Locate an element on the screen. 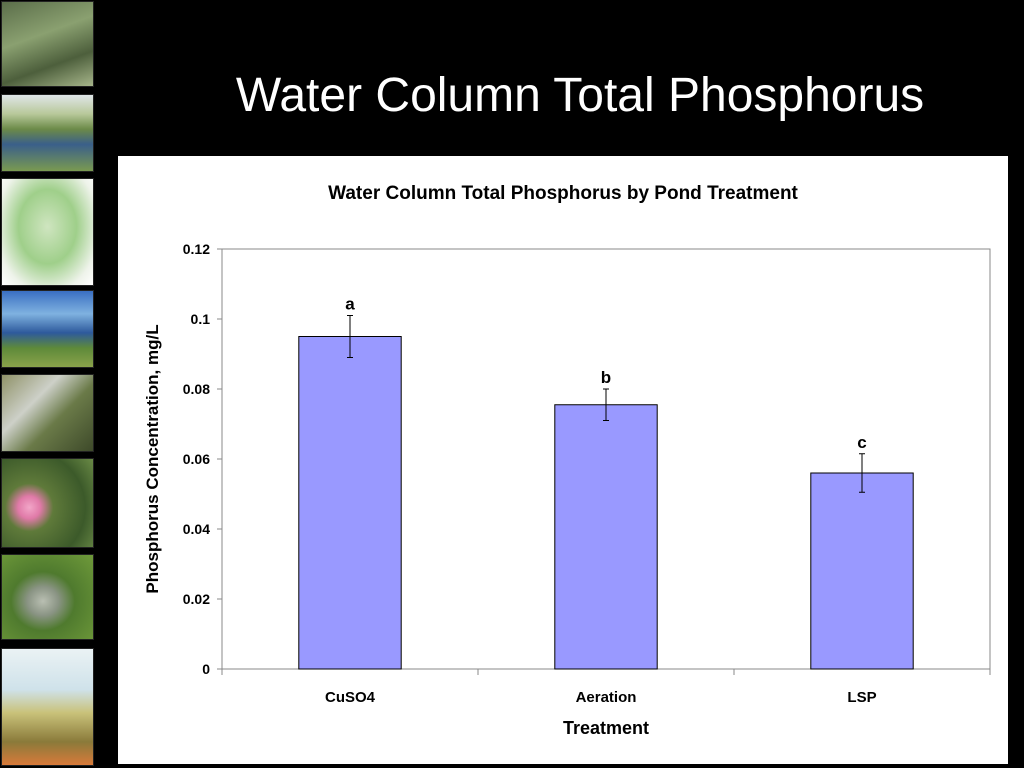 This screenshot has height=768, width=1024. photo-strip is located at coordinates (48, 384).